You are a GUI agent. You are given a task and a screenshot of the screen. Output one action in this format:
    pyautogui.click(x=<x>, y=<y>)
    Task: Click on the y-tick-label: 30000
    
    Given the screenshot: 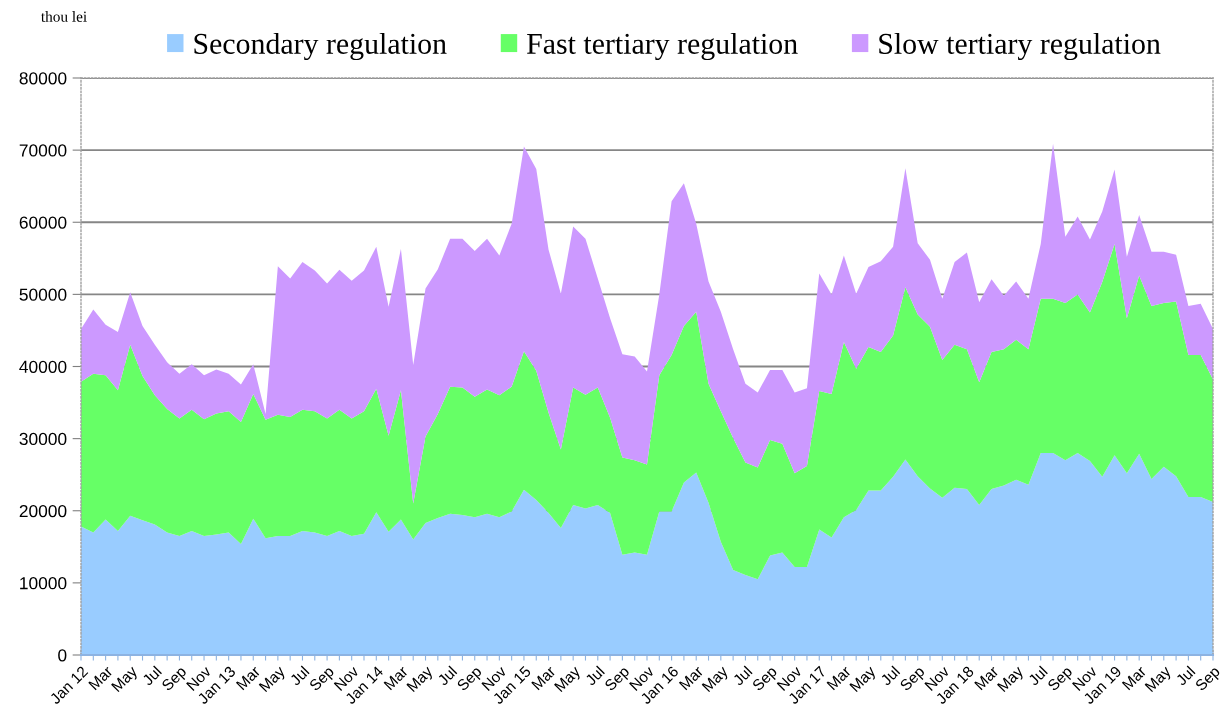 What is the action you would take?
    pyautogui.click(x=43, y=439)
    